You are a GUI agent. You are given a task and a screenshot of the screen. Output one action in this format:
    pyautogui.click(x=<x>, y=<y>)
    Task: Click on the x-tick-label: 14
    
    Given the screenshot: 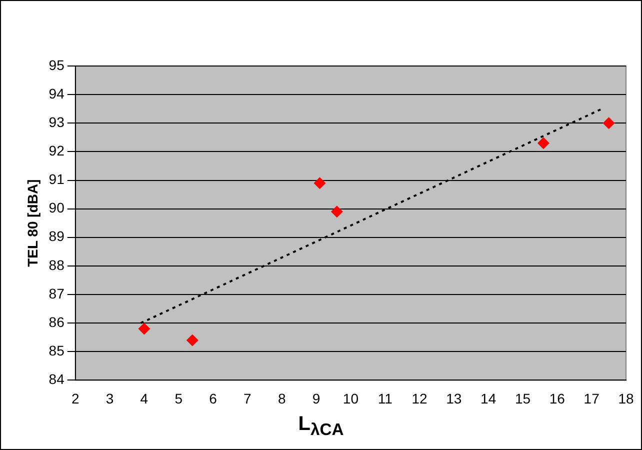 What is the action you would take?
    pyautogui.click(x=488, y=398)
    